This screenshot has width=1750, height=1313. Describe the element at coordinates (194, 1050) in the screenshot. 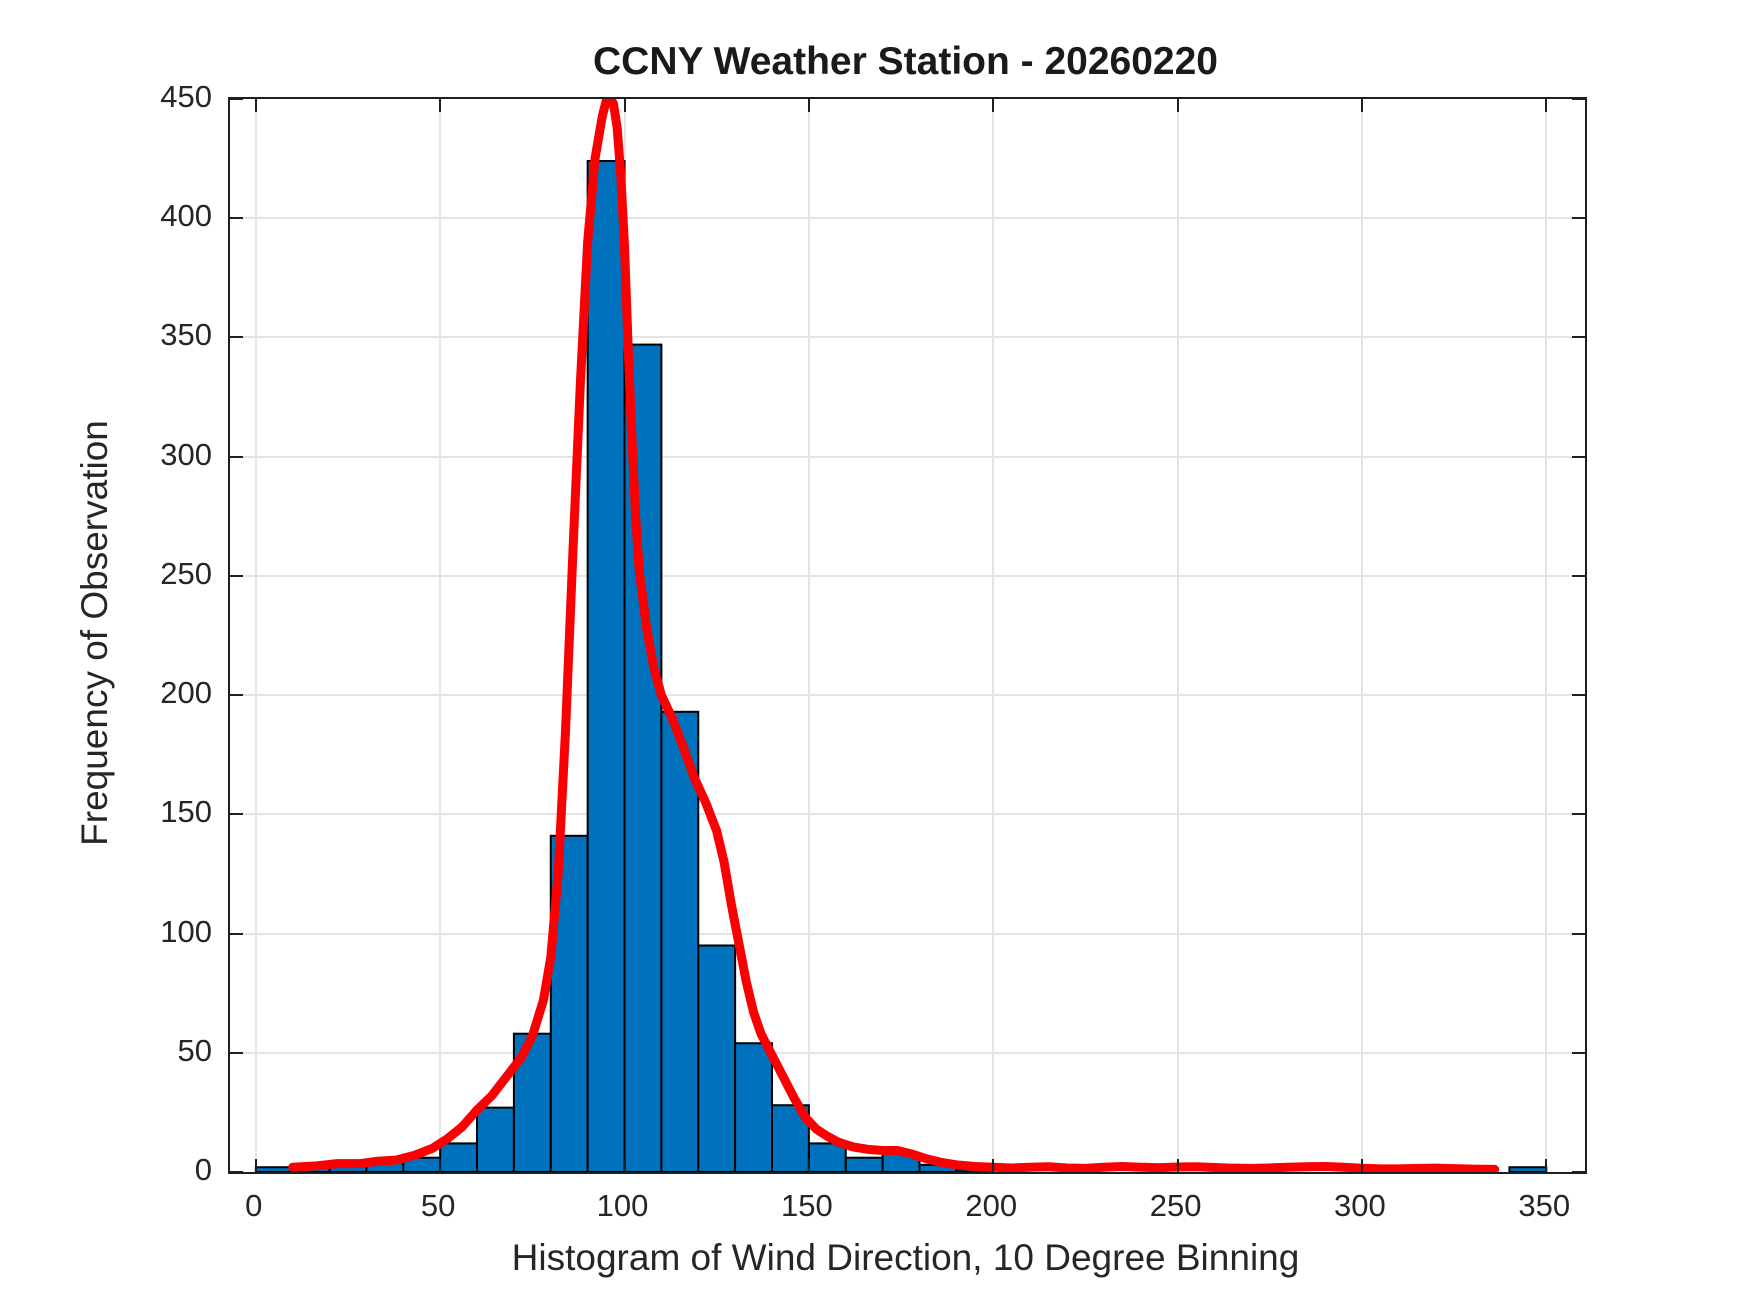

I see `y-tick-label-50: 50` at that location.